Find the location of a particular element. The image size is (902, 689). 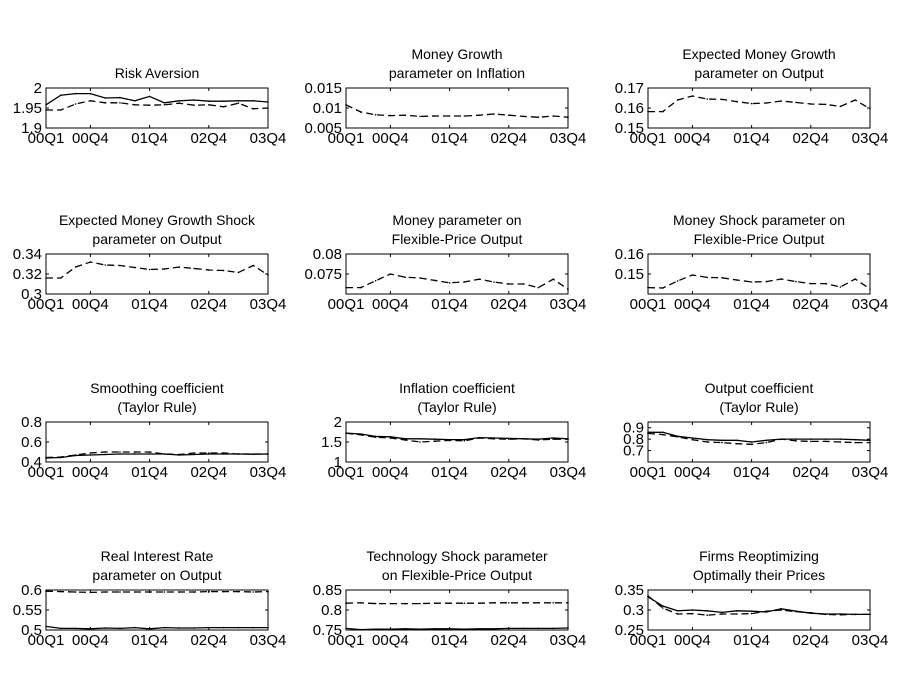

y-tick-label: 0.75 is located at coordinates (327, 630).